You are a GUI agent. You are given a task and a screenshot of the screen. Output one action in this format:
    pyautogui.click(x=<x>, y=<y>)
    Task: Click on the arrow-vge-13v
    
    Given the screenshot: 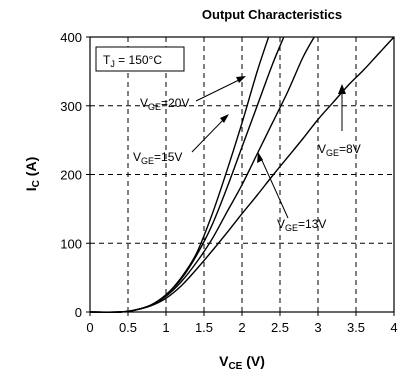 What is the action you would take?
    pyautogui.click(x=274, y=187)
    